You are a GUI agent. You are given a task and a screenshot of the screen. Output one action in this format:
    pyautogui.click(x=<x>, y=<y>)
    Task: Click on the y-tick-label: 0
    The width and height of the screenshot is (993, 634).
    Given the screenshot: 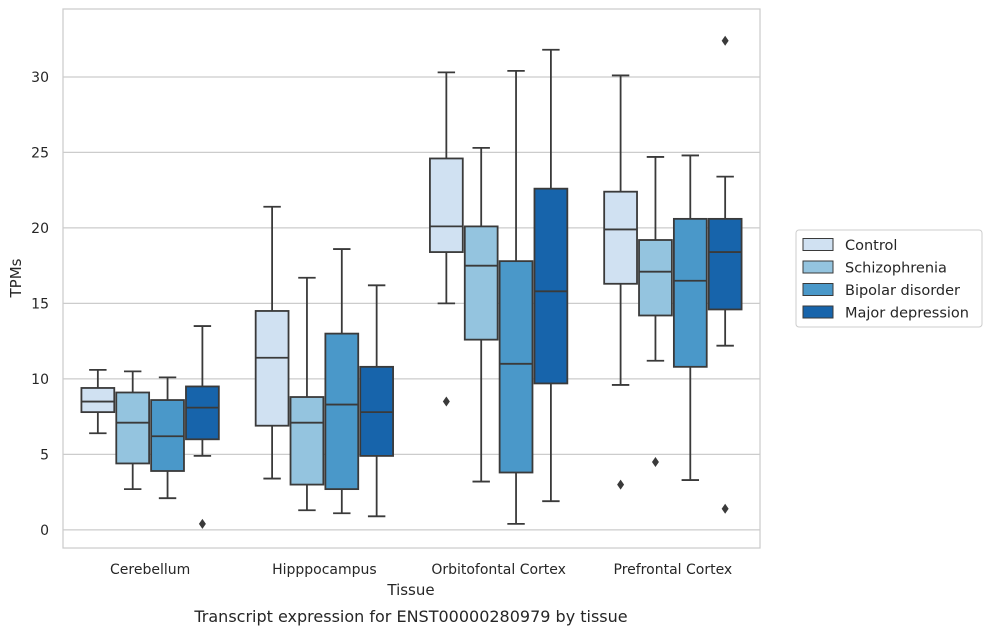 What is the action you would take?
    pyautogui.click(x=44, y=531)
    